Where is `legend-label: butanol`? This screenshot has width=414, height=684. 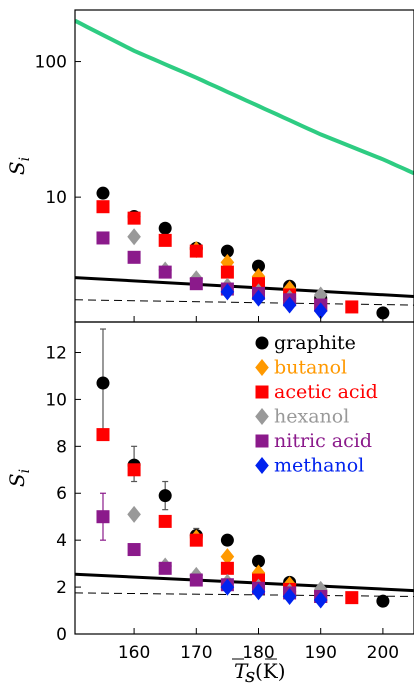
legend-label: butanol is located at coordinates (310, 368).